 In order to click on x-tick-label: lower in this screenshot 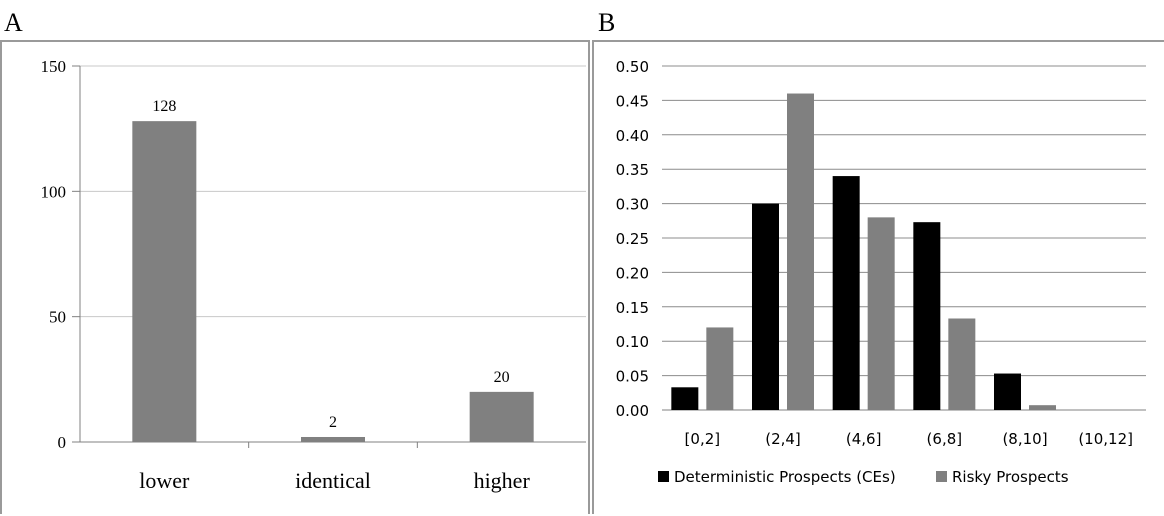, I will do `click(164, 480)`.